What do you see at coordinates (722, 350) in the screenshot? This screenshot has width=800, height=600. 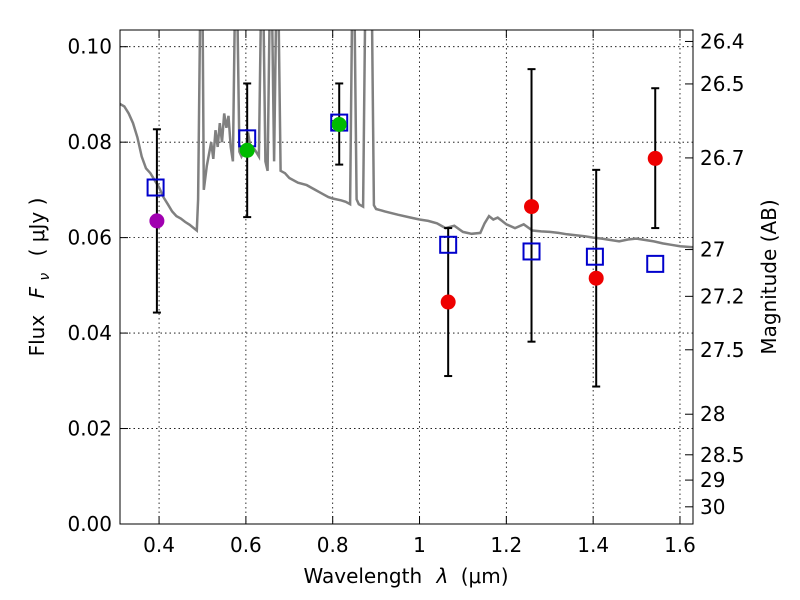 I see `y2-tick-label: 27.5` at bounding box center [722, 350].